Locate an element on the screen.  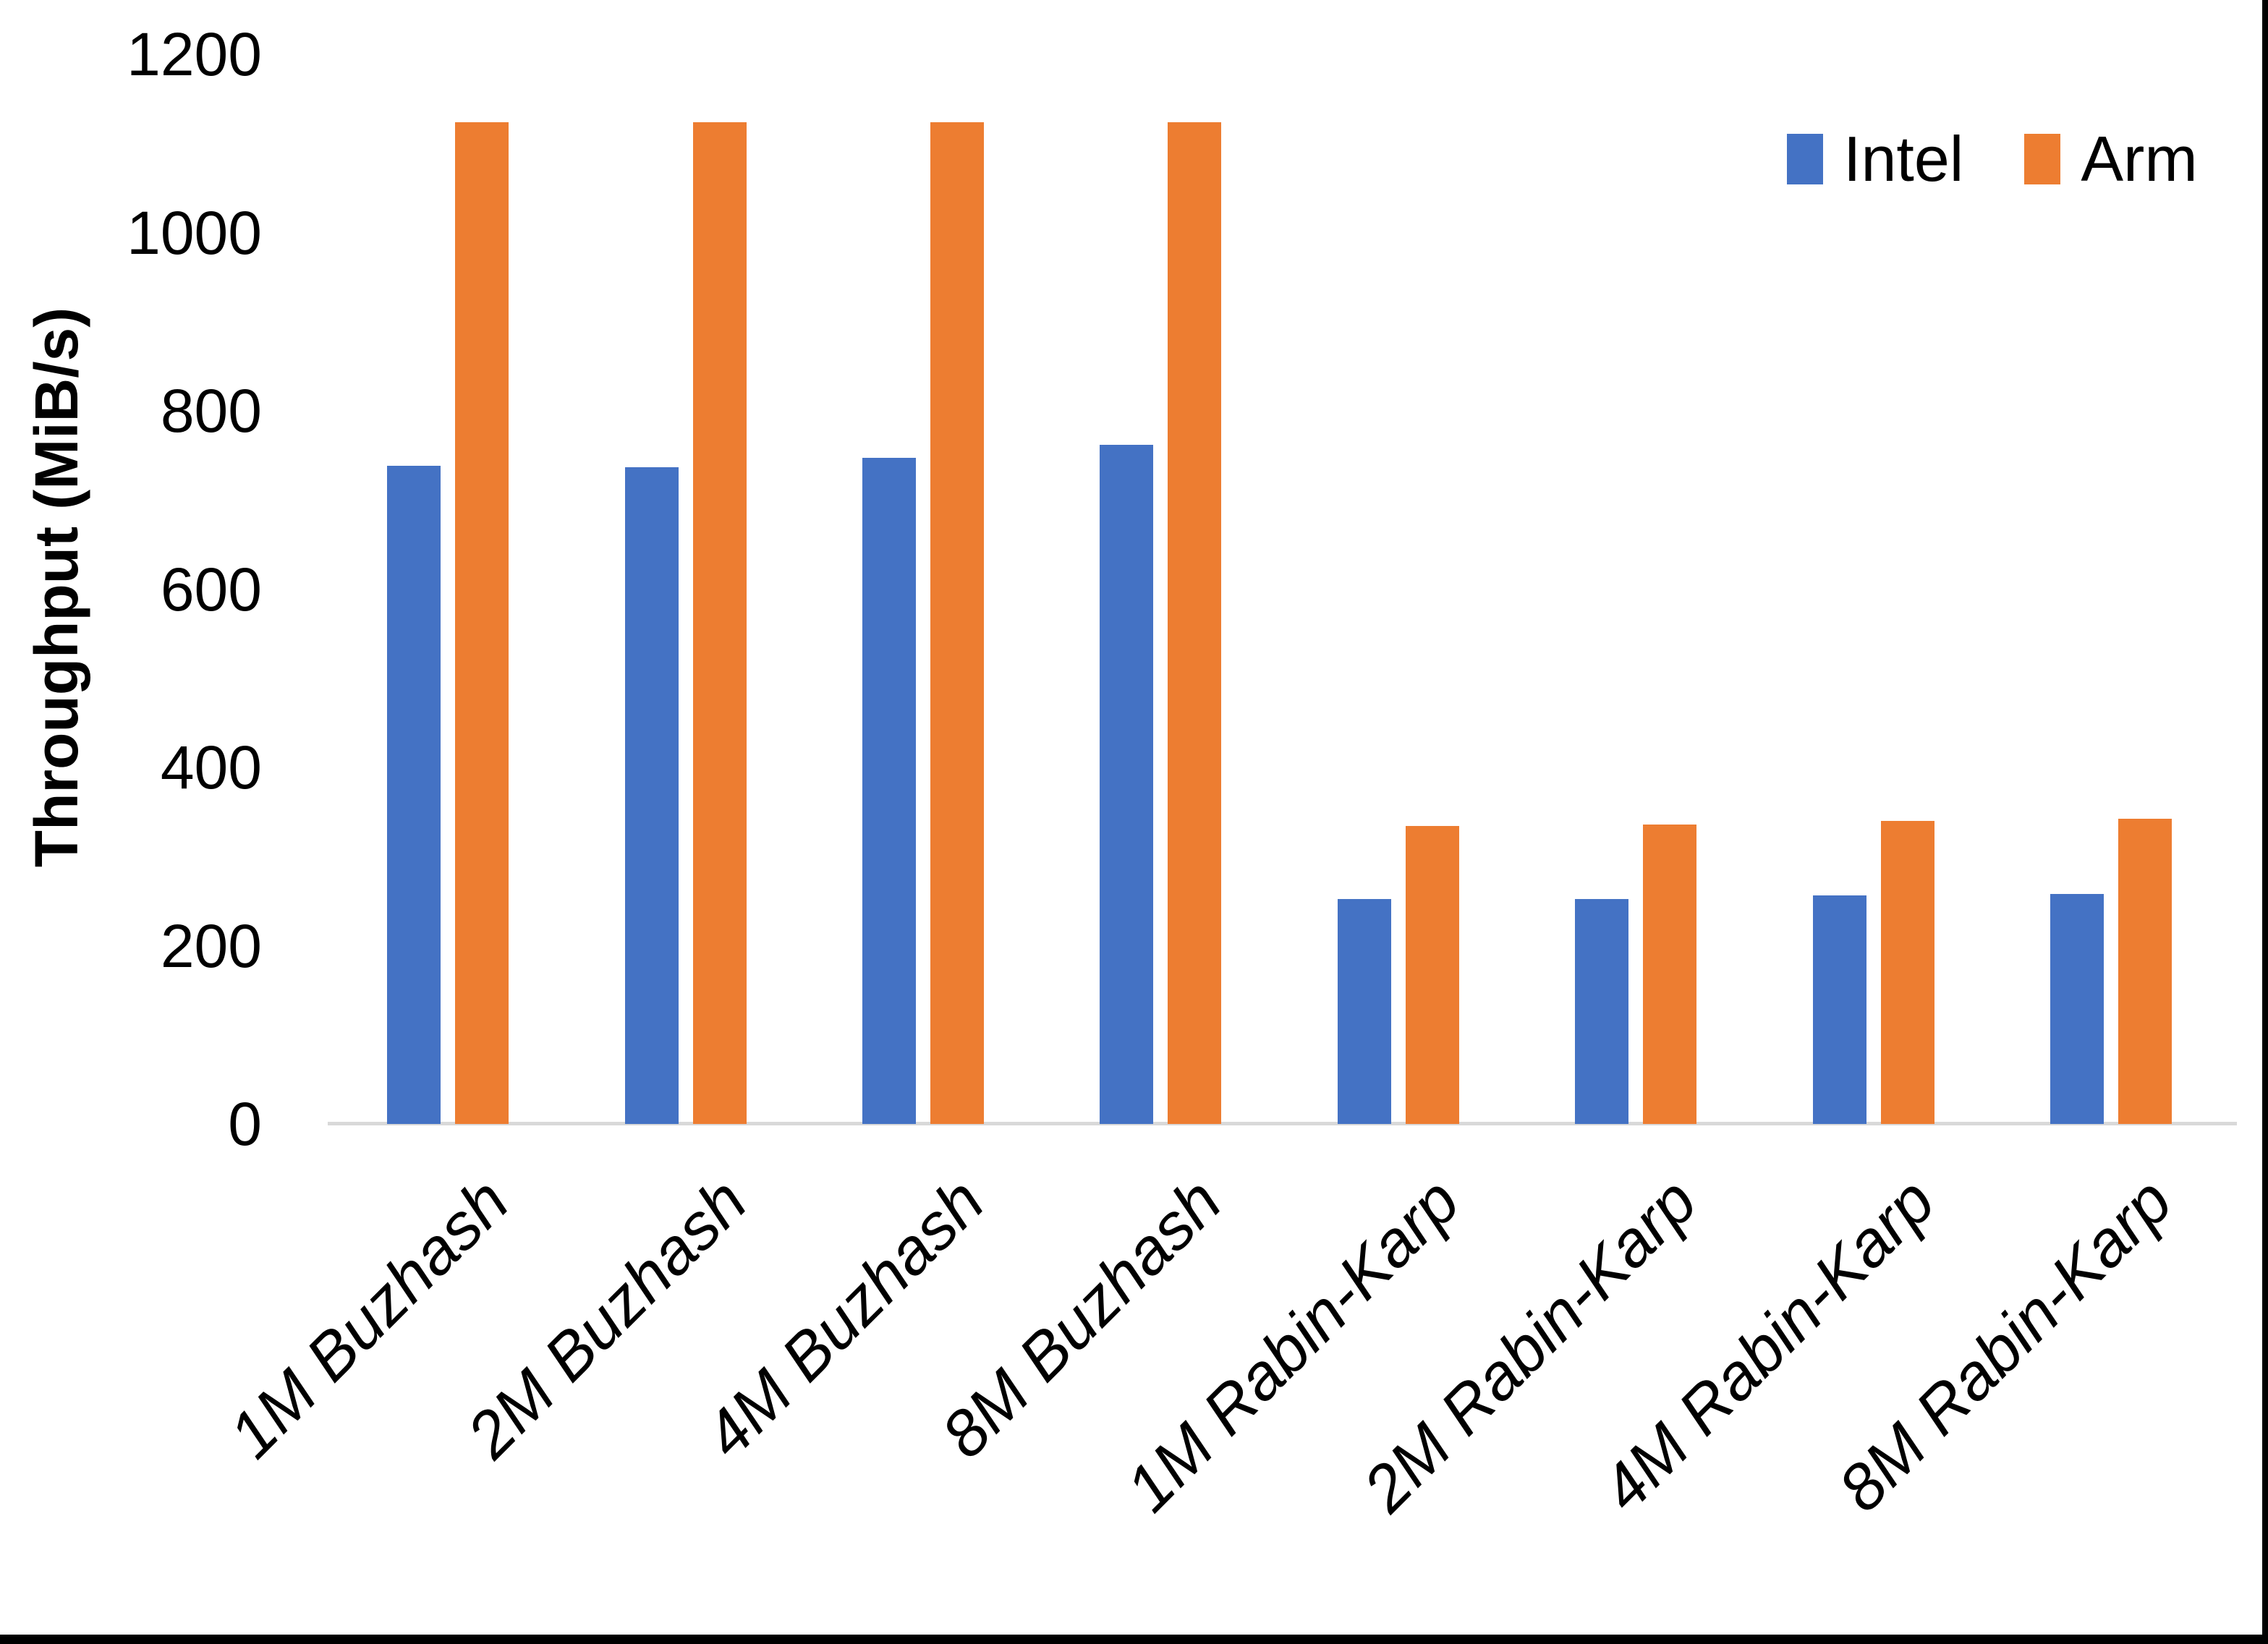
y-tick-label: 600 is located at coordinates (211, 589).